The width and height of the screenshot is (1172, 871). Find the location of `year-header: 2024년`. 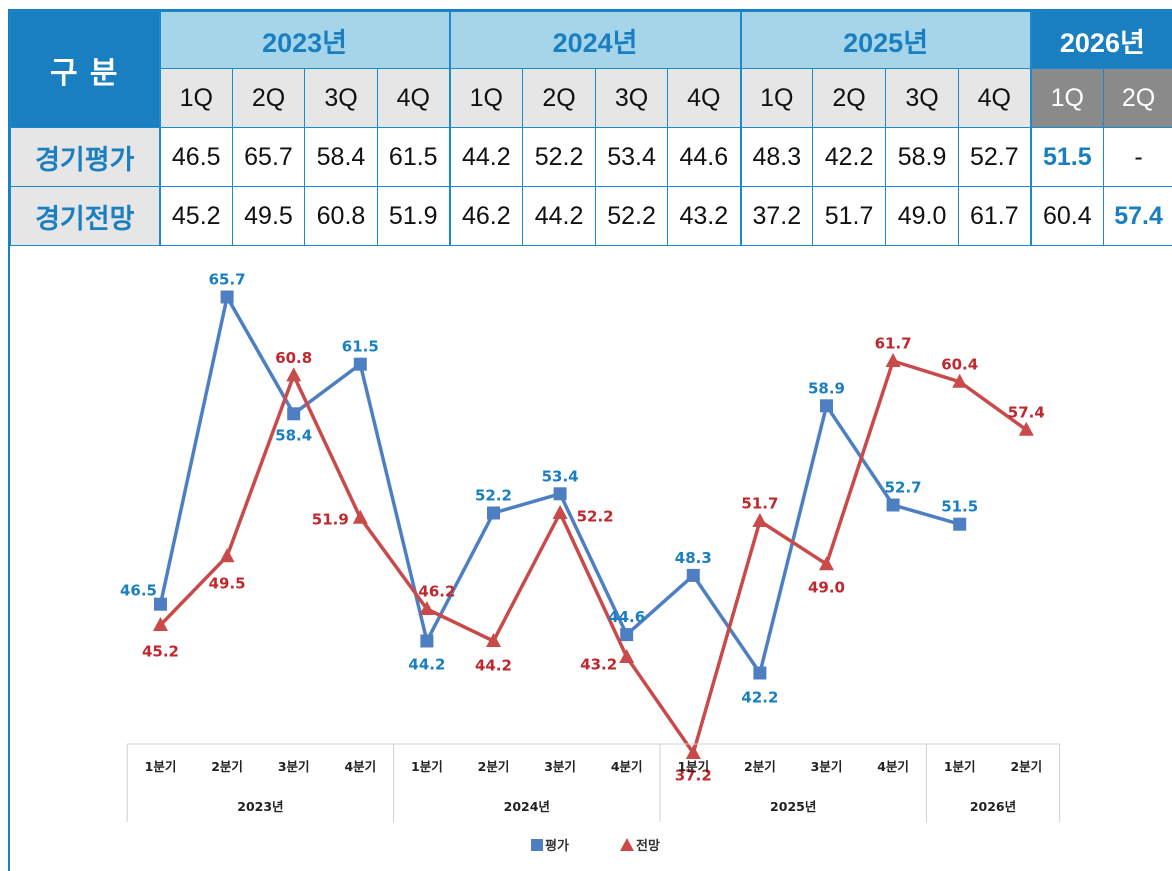

year-header: 2024년 is located at coordinates (595, 40).